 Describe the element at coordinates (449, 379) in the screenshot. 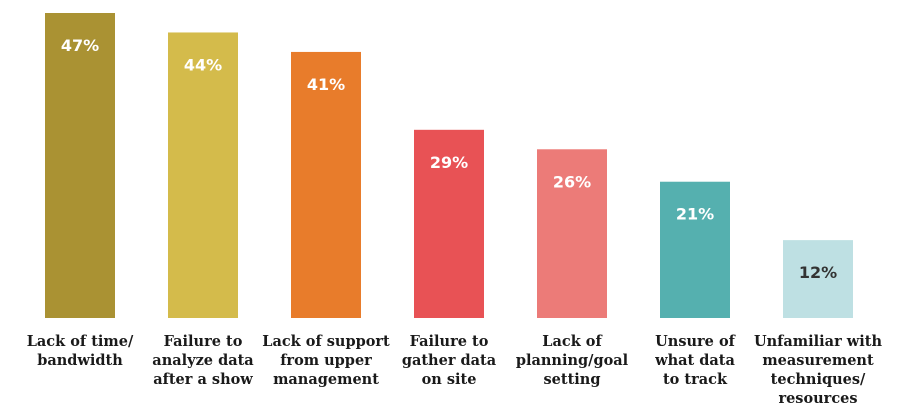

I see `category-label-line: on site` at that location.